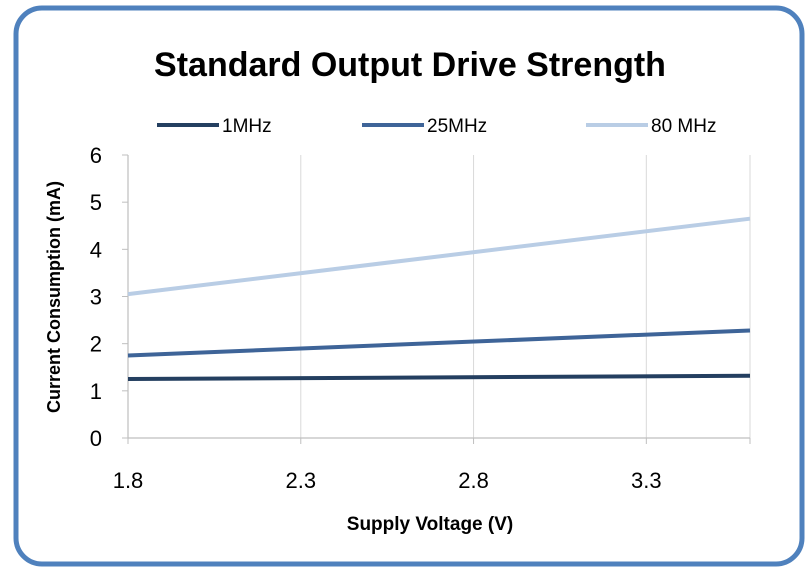 This screenshot has width=812, height=569. I want to click on y-tick-label: 3, so click(96, 297).